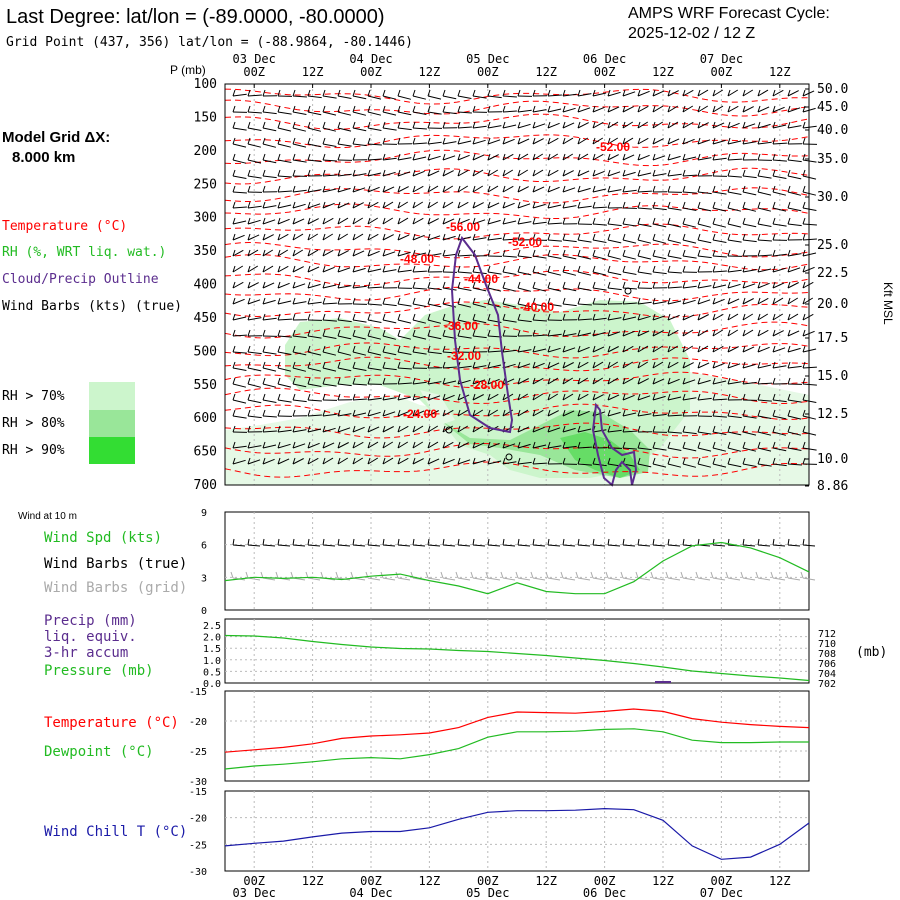  I want to click on windchill-label: Wind Chill T (°C), so click(115, 832).